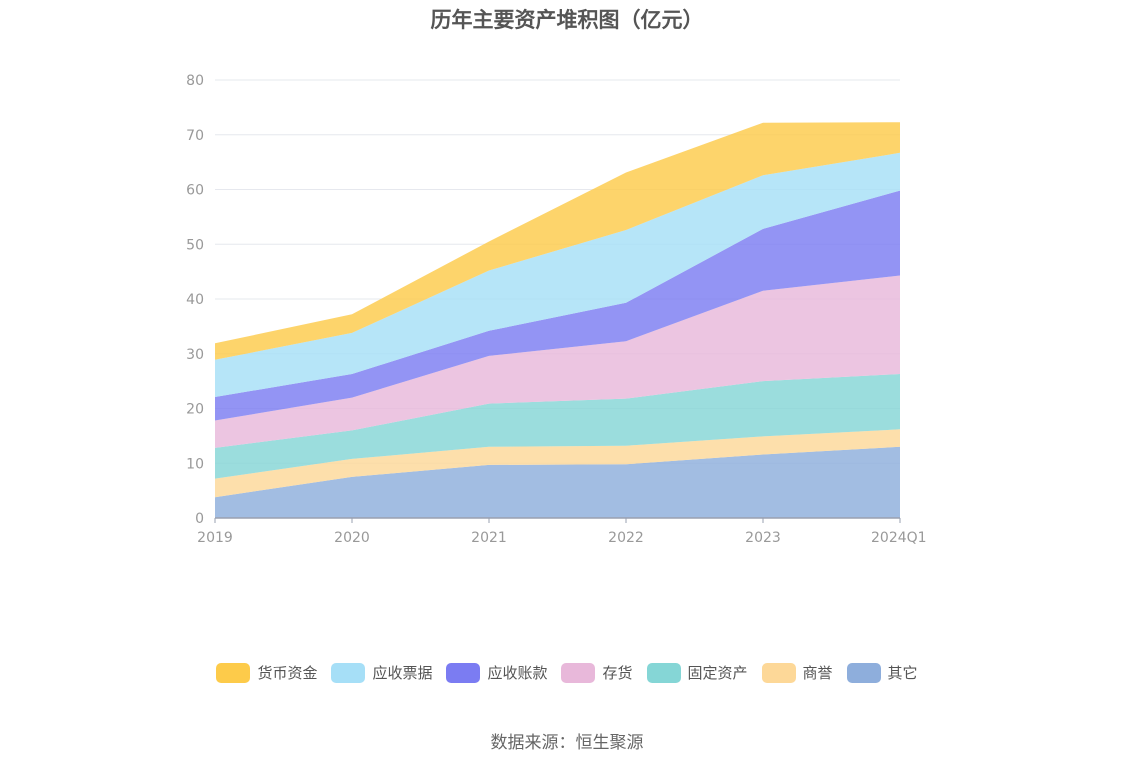 The height and width of the screenshot is (766, 1134). What do you see at coordinates (517, 673) in the screenshot?
I see `legend-label: 应收账款` at bounding box center [517, 673].